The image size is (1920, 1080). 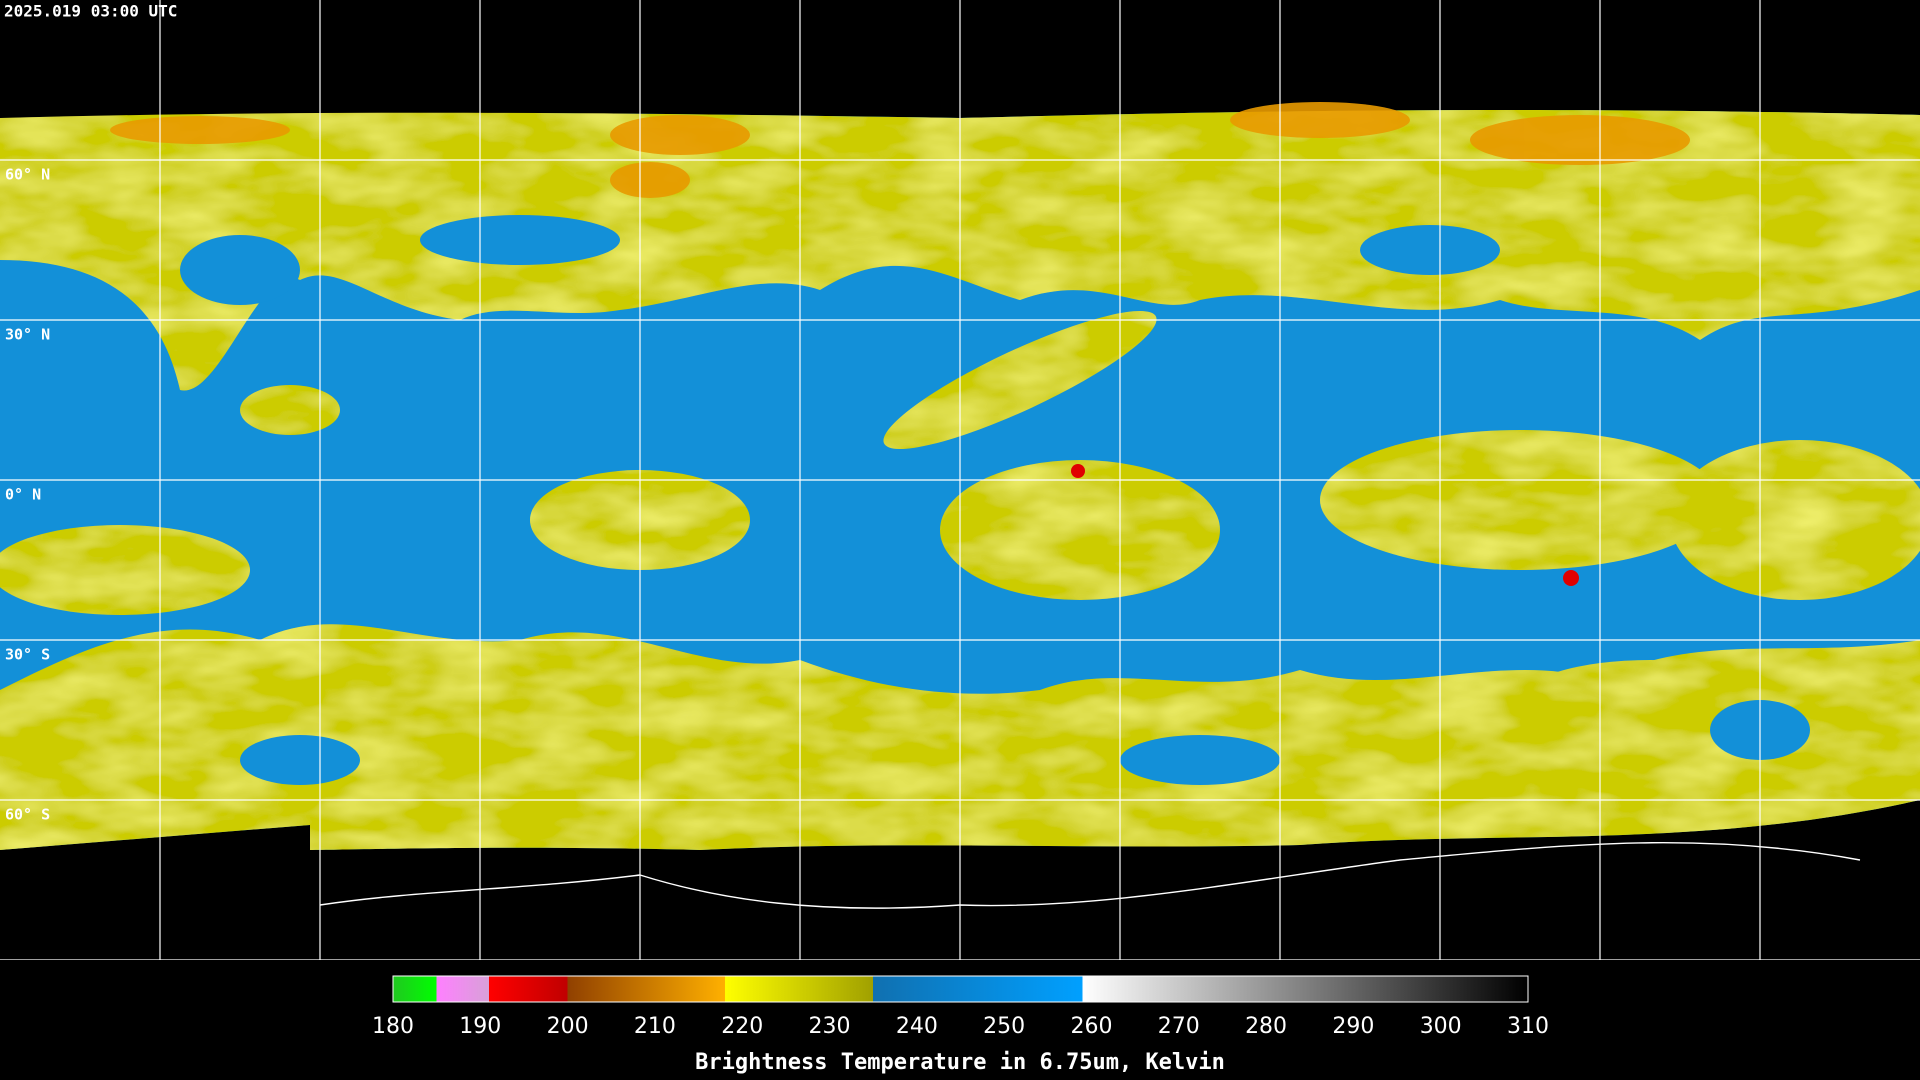 I want to click on colorbar-tick-label: 280, so click(x=1266, y=1026).